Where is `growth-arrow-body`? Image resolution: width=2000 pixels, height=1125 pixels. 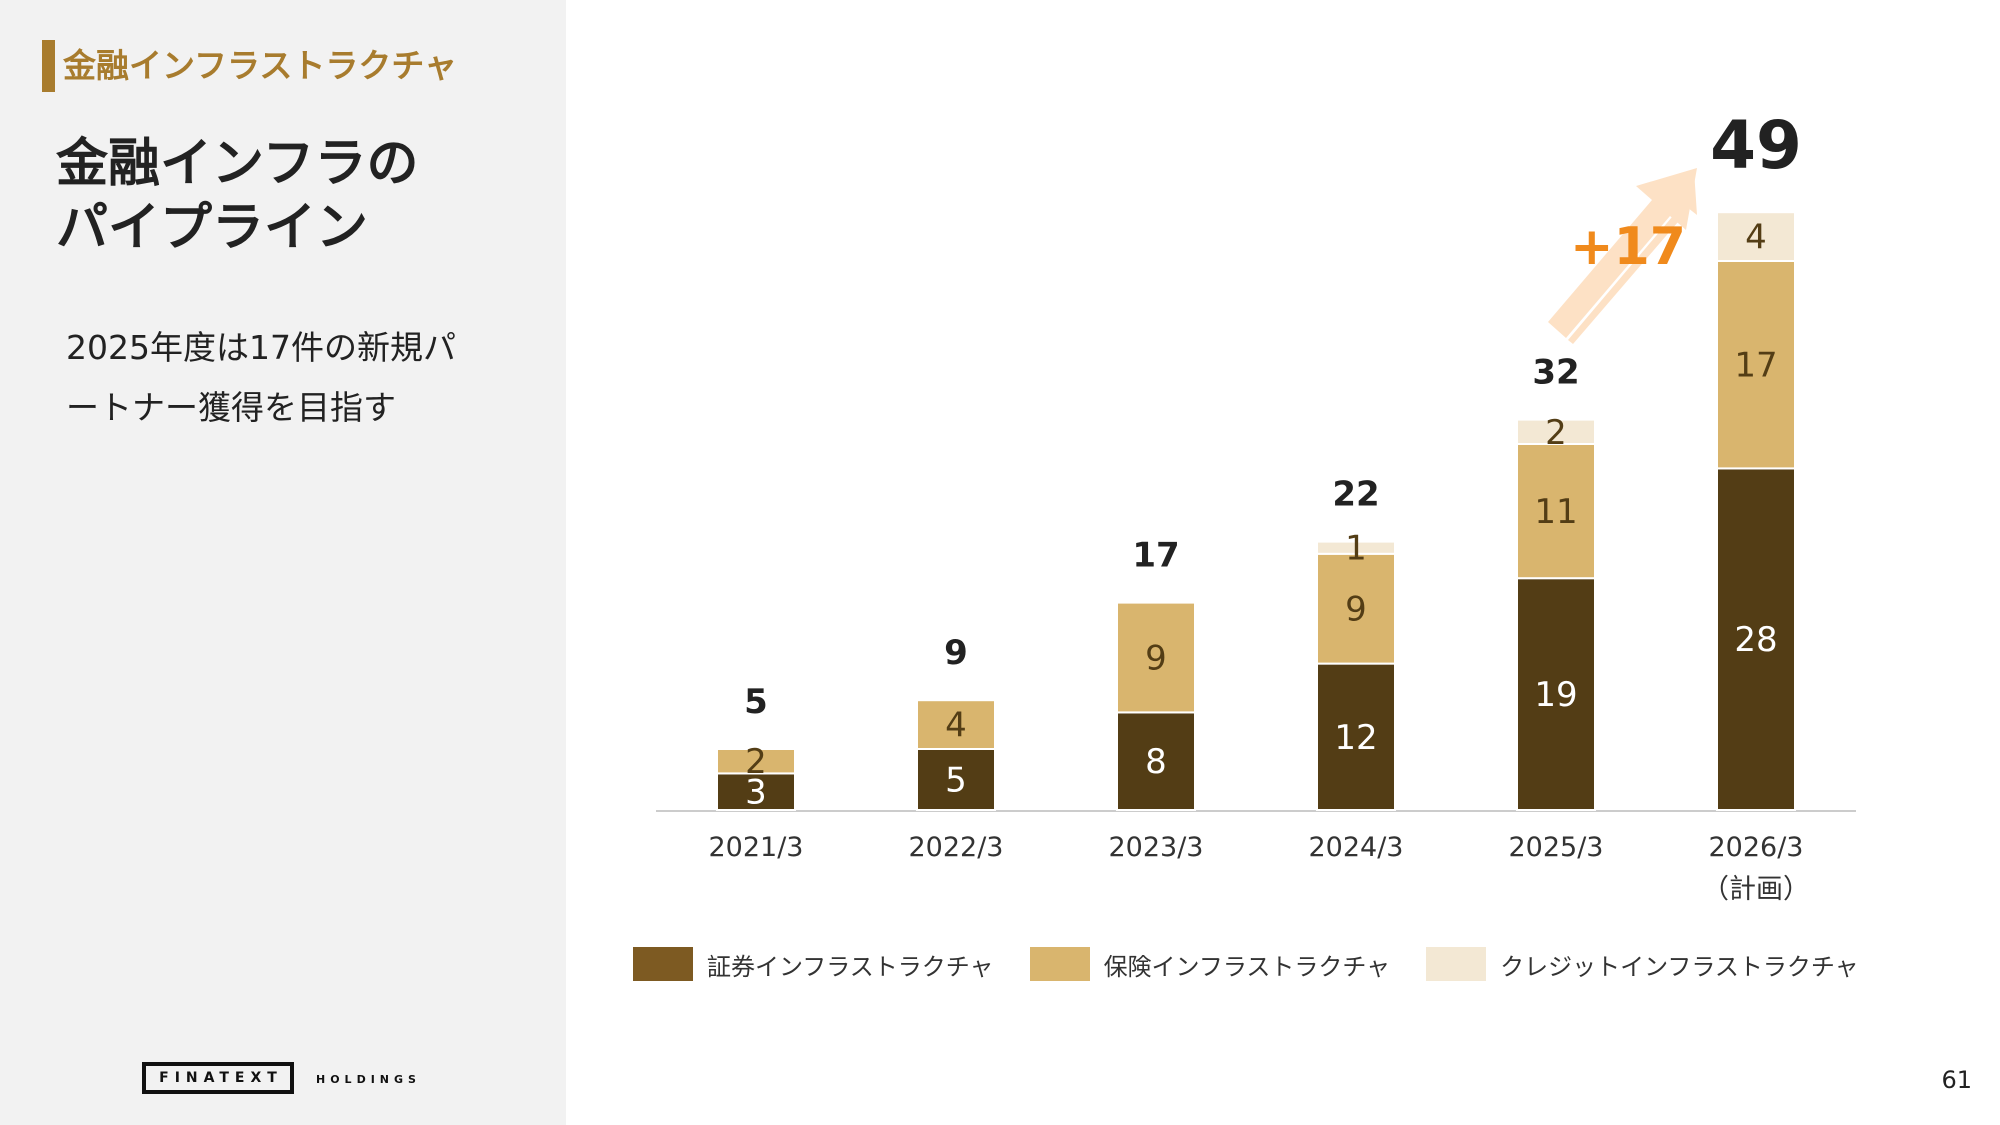 growth-arrow-body is located at coordinates (1622, 253).